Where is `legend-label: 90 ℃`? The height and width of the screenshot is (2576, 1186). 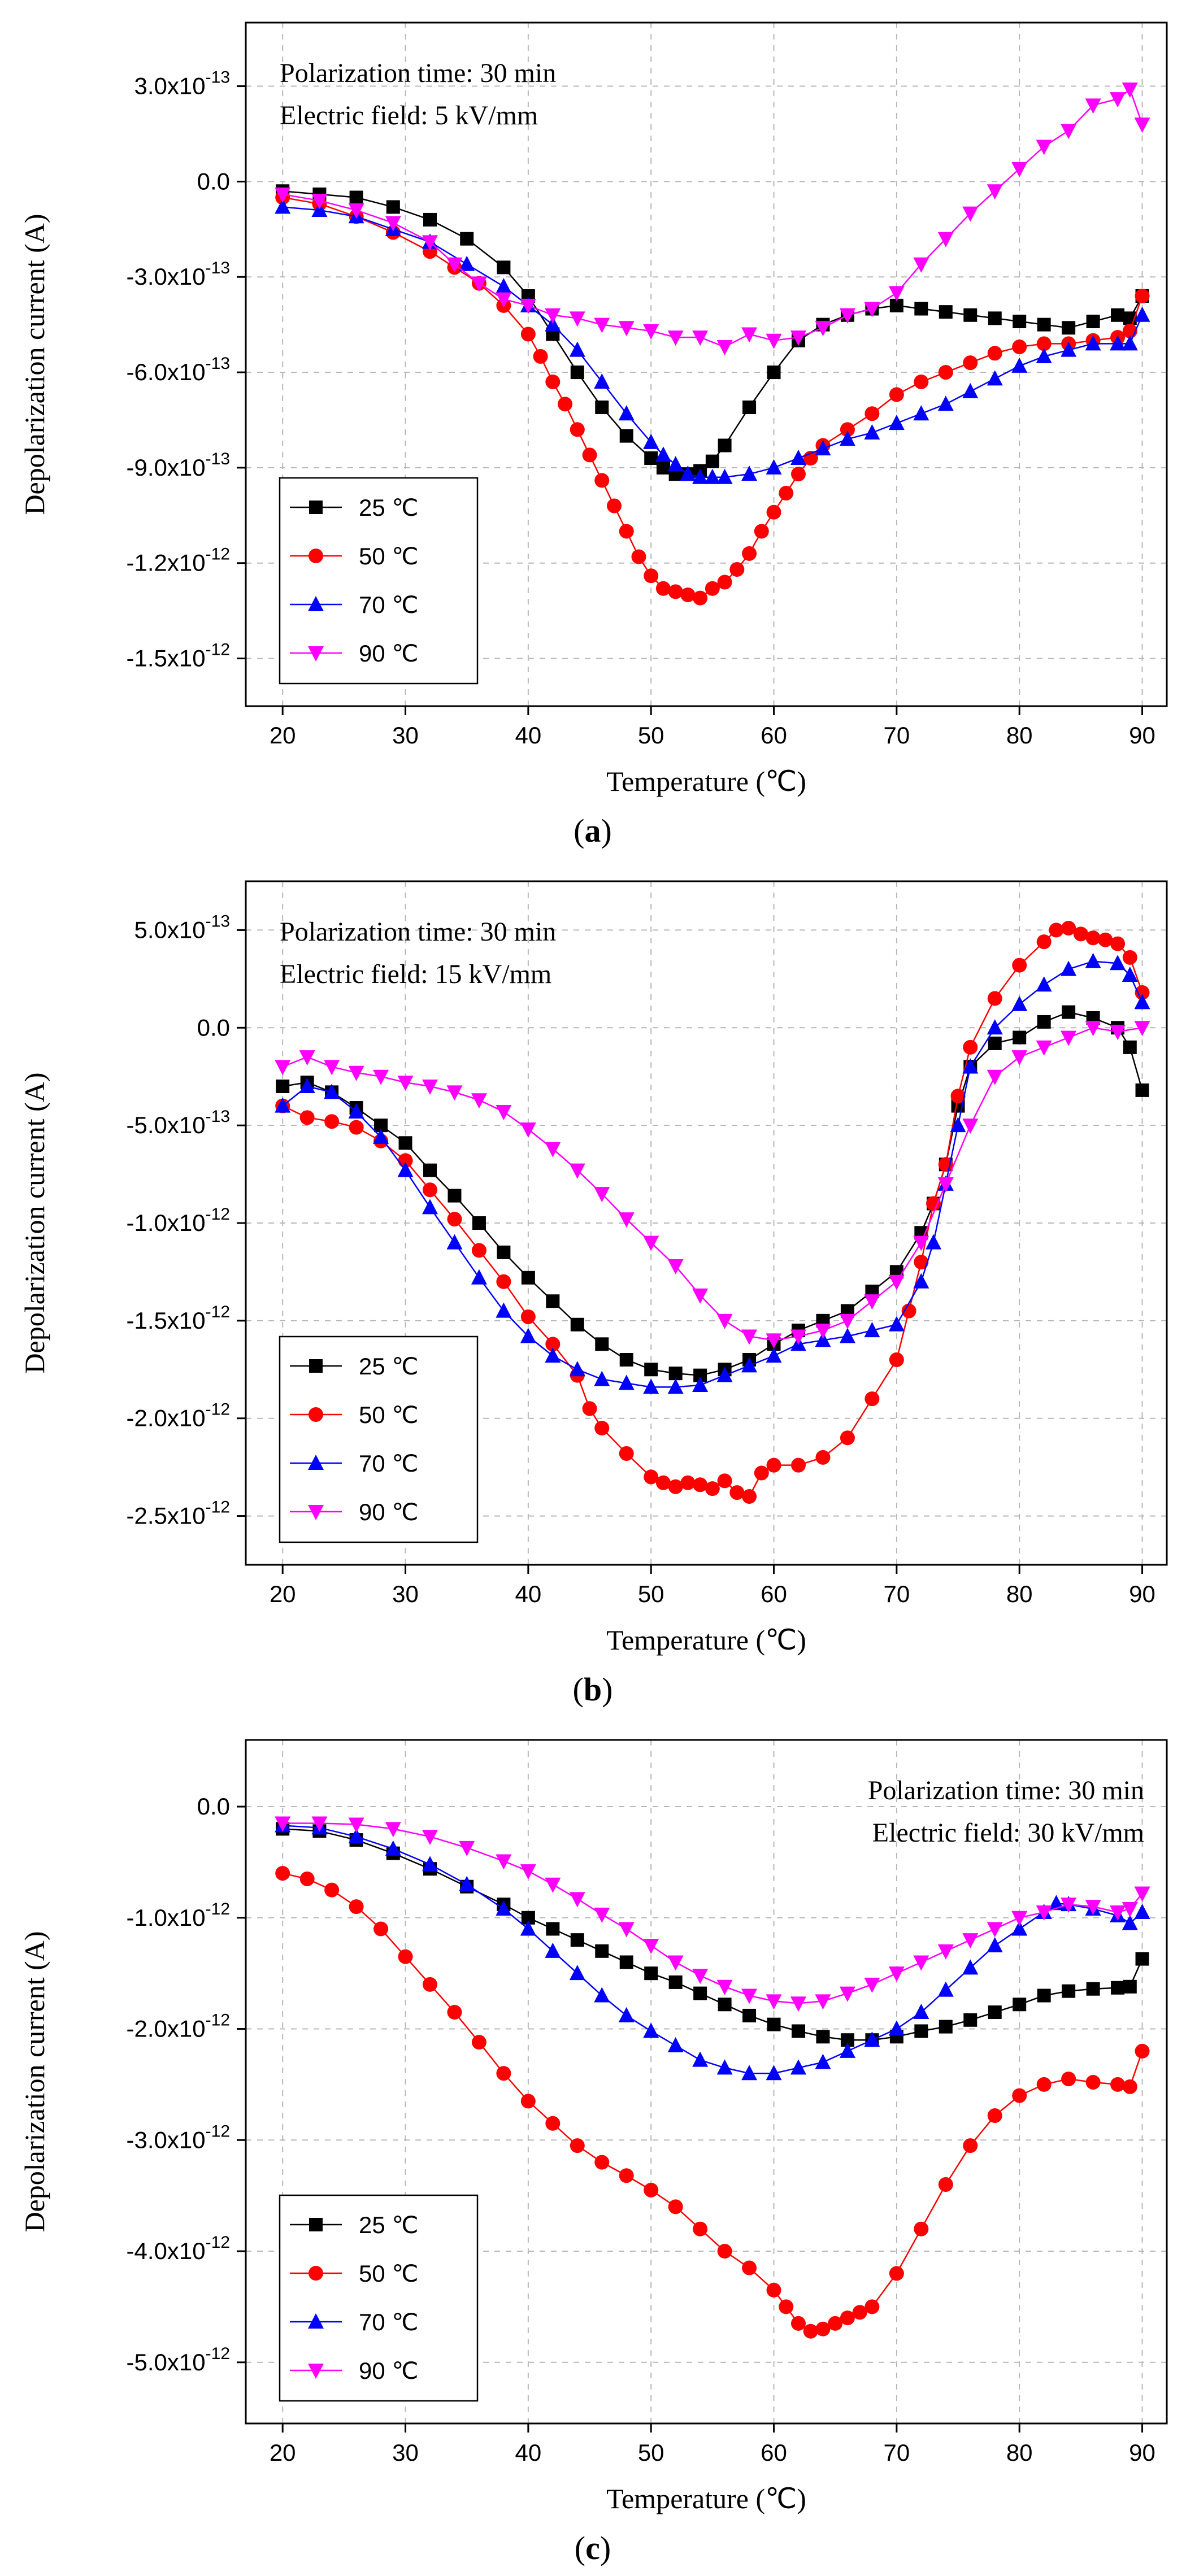
legend-label: 90 ℃ is located at coordinates (389, 2370).